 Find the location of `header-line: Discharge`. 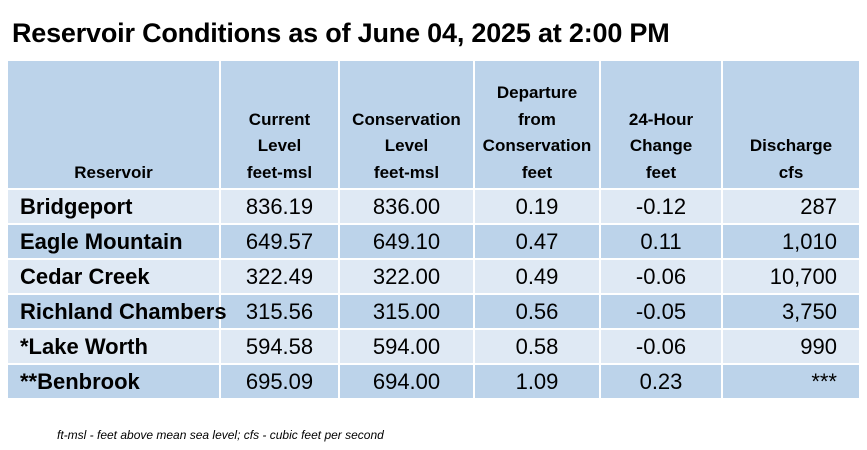

header-line: Discharge is located at coordinates (791, 145).